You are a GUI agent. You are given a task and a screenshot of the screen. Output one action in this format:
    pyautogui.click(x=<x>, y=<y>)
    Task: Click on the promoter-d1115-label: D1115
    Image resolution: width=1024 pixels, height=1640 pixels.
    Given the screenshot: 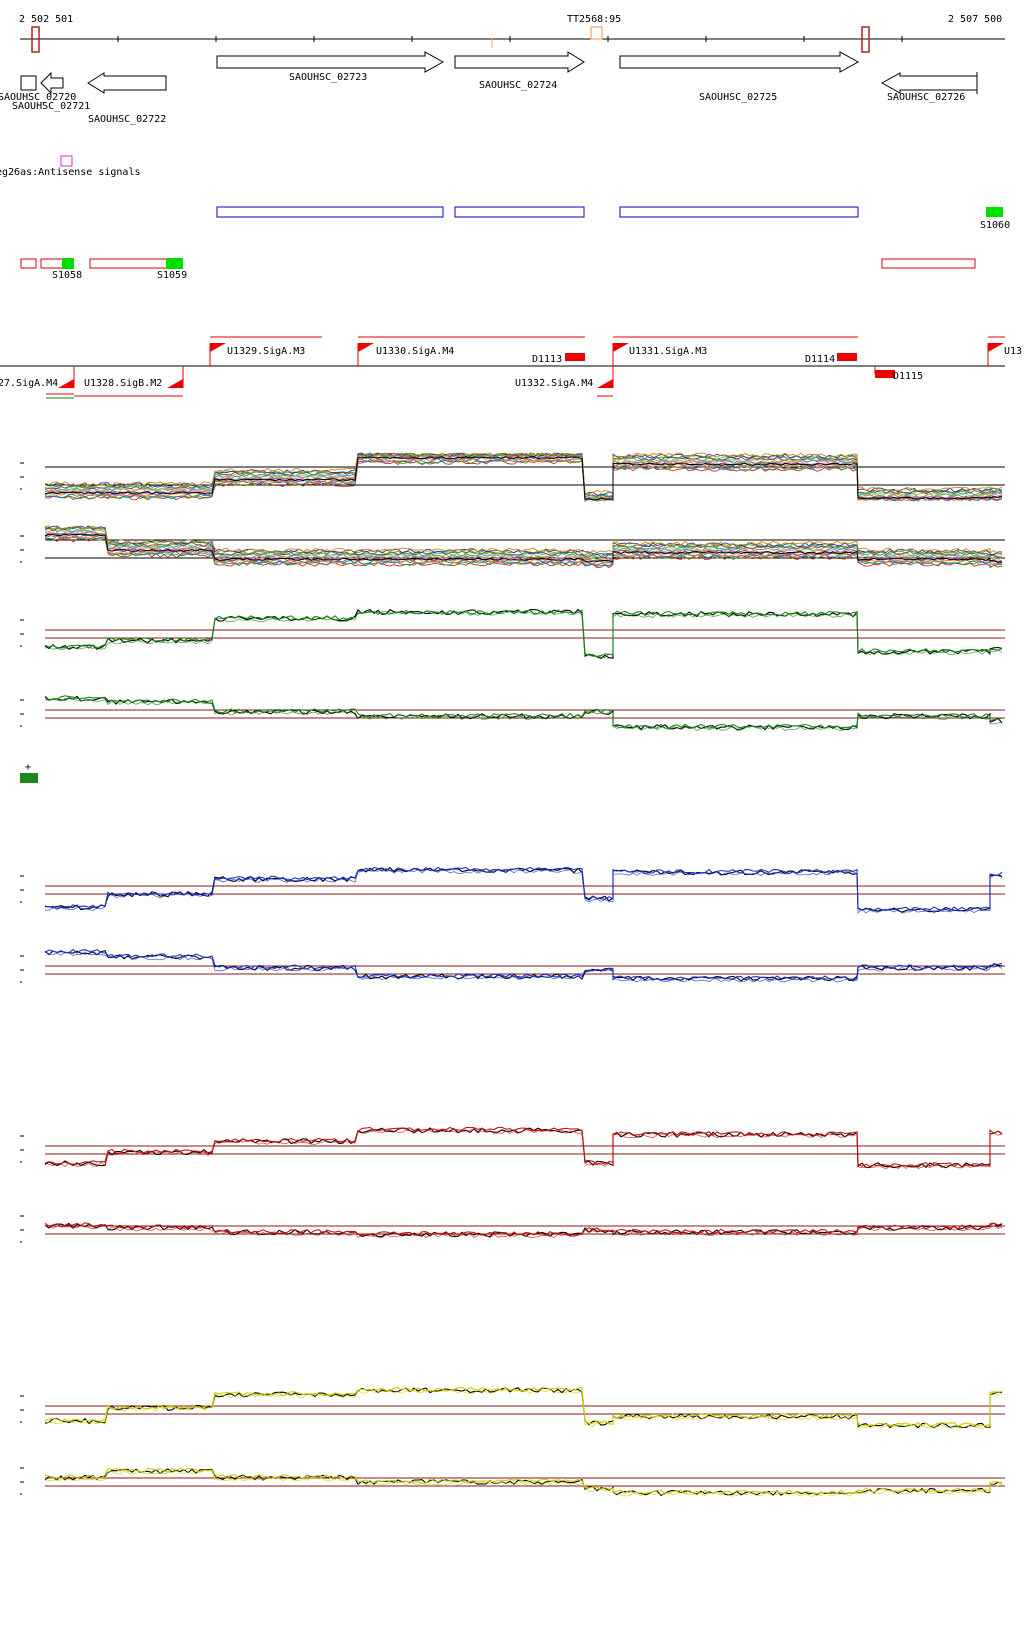 What is the action you would take?
    pyautogui.click(x=908, y=376)
    